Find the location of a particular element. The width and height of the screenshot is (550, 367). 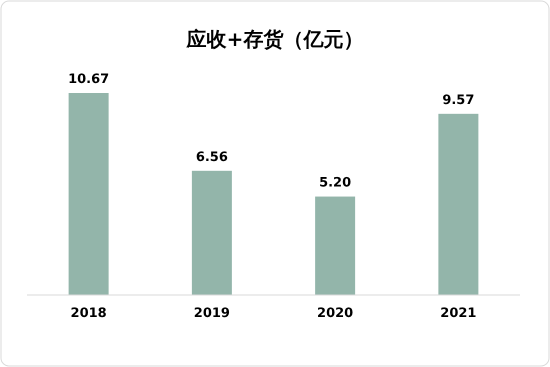

x-tick-label: 2020 is located at coordinates (335, 313).